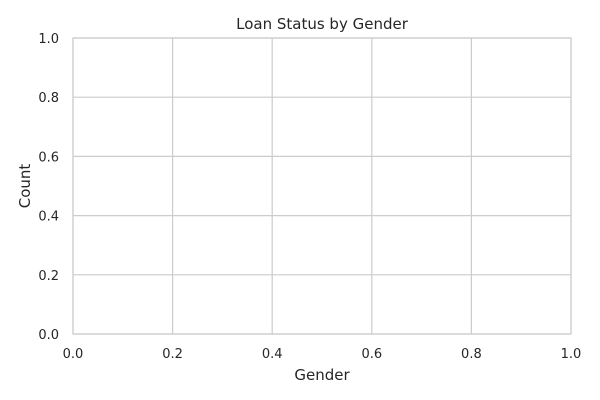 The height and width of the screenshot is (400, 600). What do you see at coordinates (48, 217) in the screenshot?
I see `y-tick-label: 0.4` at bounding box center [48, 217].